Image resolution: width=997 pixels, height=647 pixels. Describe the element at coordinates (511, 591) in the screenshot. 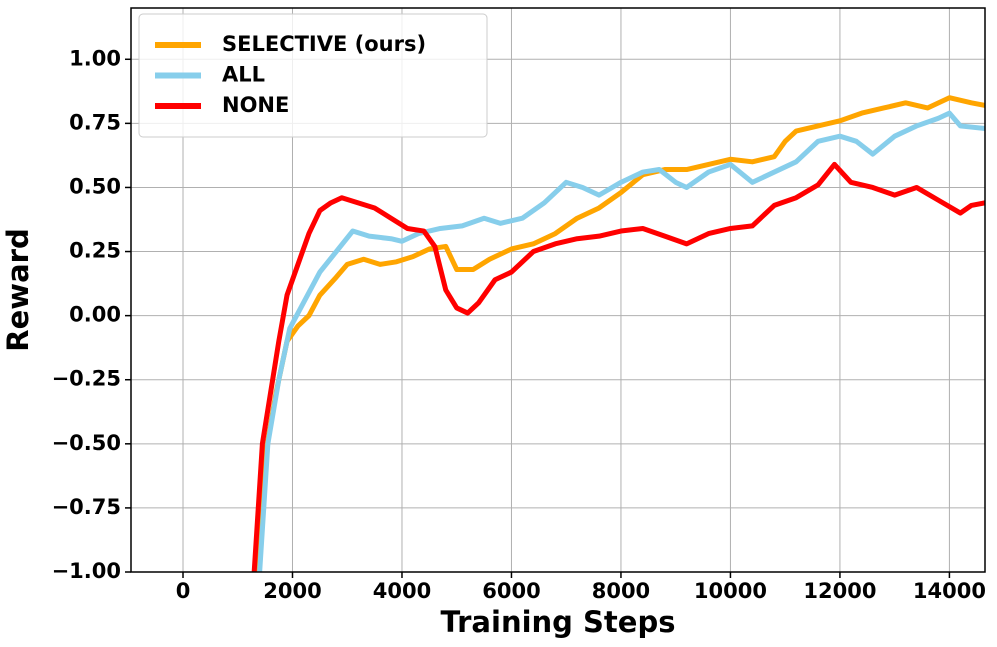

I see `x-tick-label: 6000` at that location.